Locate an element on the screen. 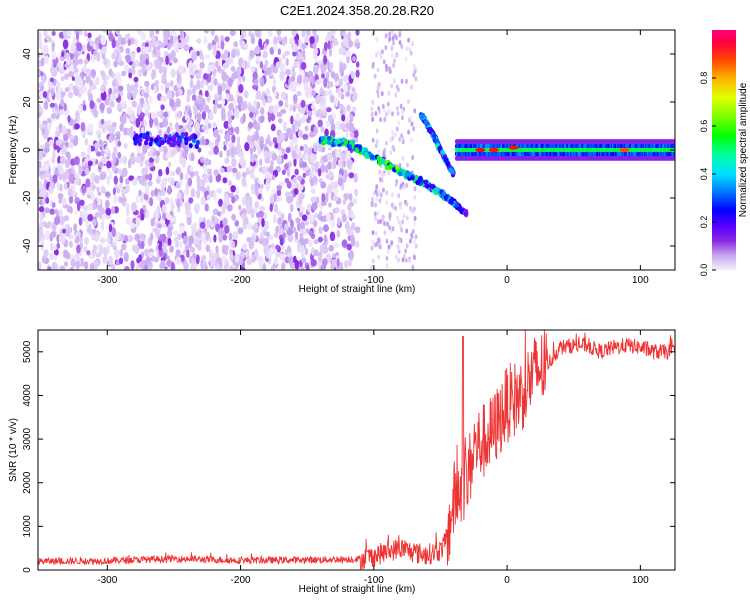 Image resolution: width=750 pixels, height=600 pixels. figure-title: C2E1.2024.358.20.28.R20 is located at coordinates (357, 10).